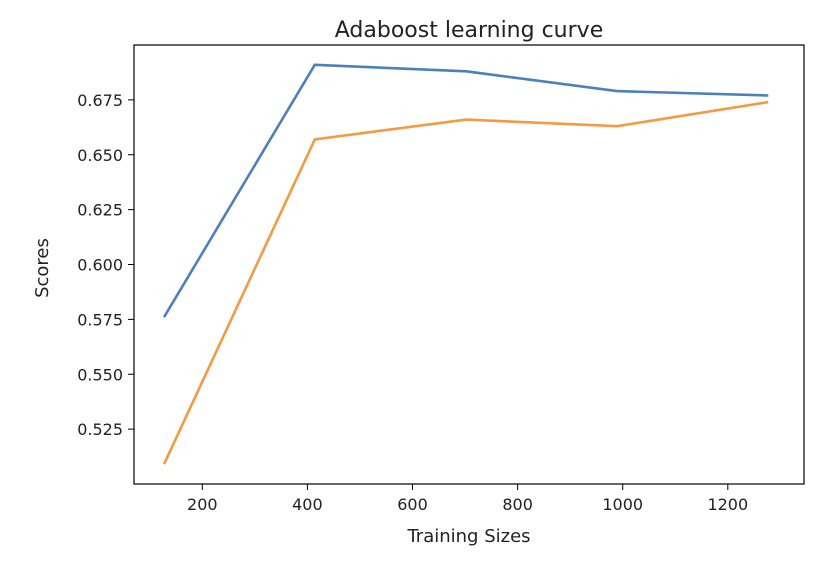 The height and width of the screenshot is (568, 840). I want to click on y-axis-label: Scores, so click(42, 268).